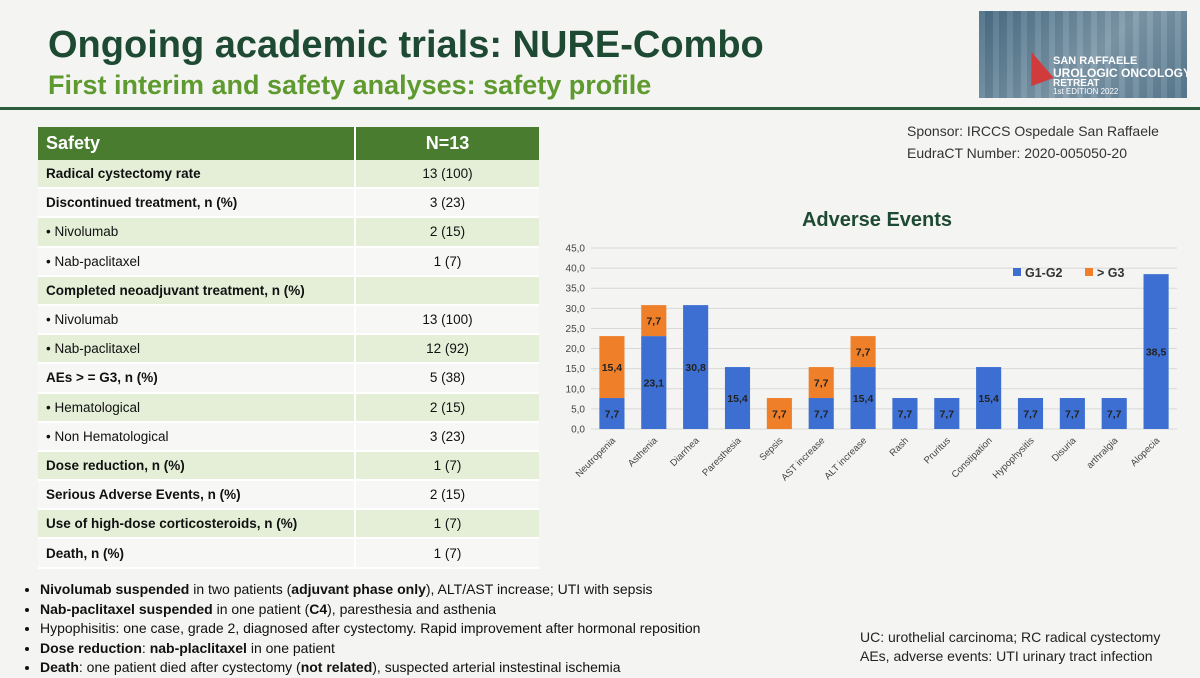 The image size is (1200, 678). What do you see at coordinates (578, 430) in the screenshot?
I see `y-tick-label: 0,0` at bounding box center [578, 430].